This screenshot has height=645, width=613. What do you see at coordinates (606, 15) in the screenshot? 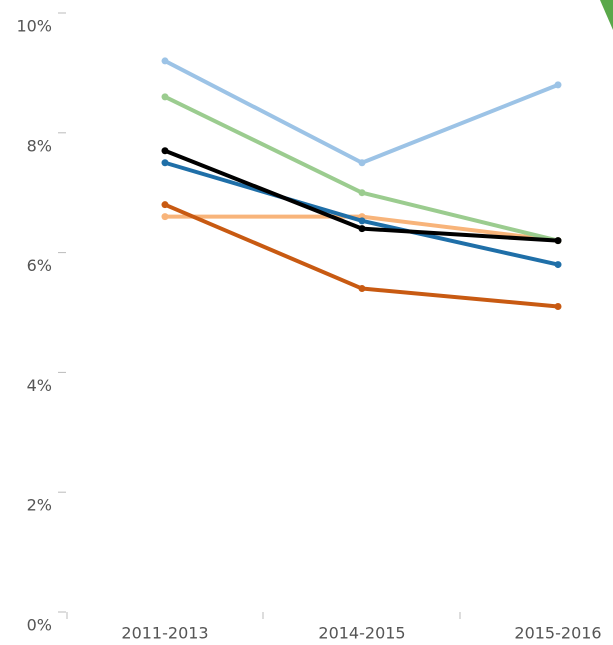
I see `corner-icon` at bounding box center [606, 15].